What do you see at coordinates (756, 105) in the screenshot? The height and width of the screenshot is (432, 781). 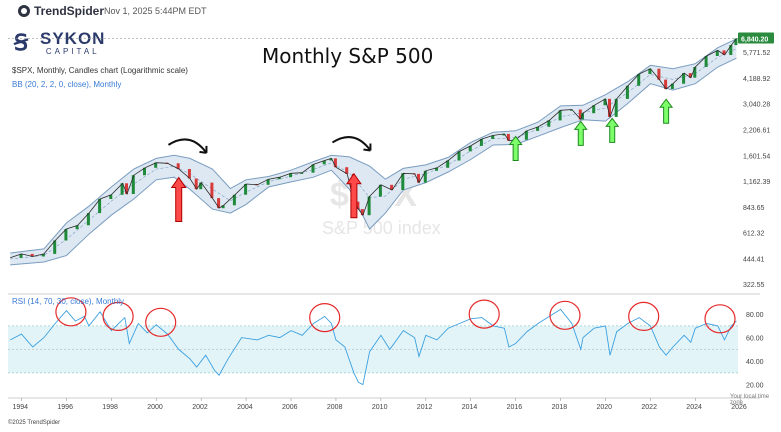 I see `price-tick-label: 3,040.28` at bounding box center [756, 105].